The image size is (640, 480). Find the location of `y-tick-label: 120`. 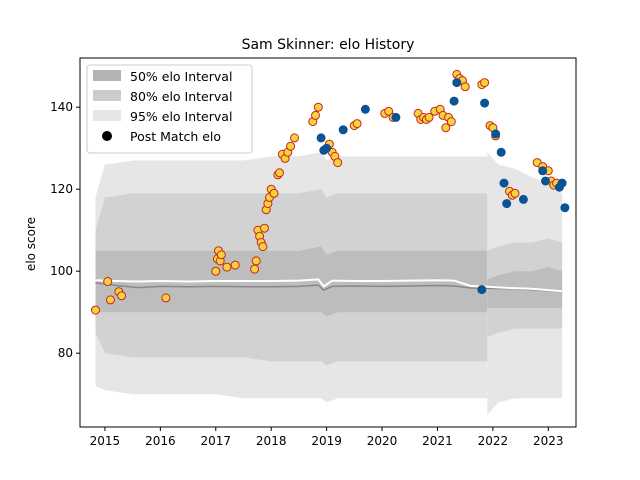

y-tick-label: 120 is located at coordinates (61, 189).